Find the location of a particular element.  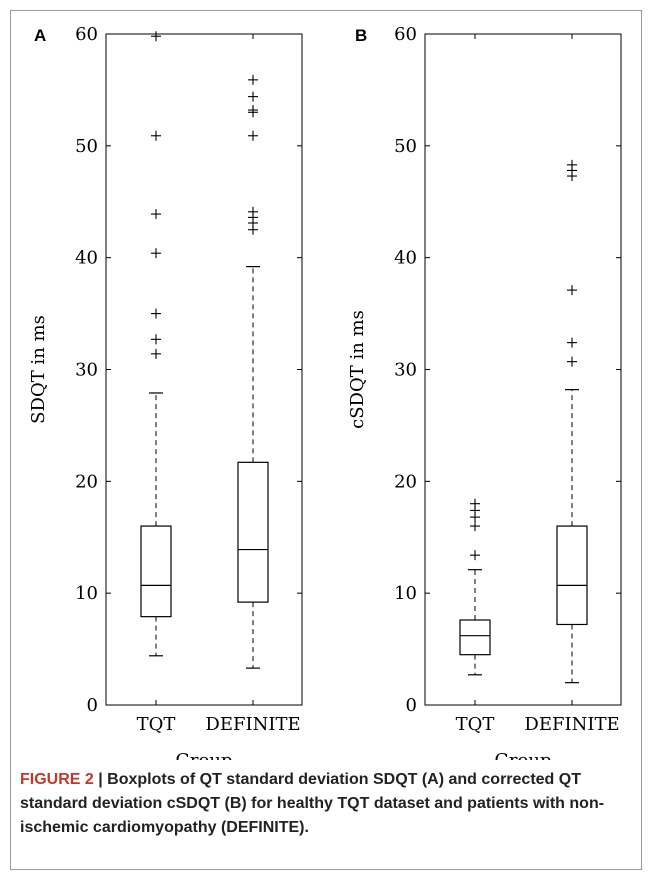

panel-letter: B is located at coordinates (361, 35).